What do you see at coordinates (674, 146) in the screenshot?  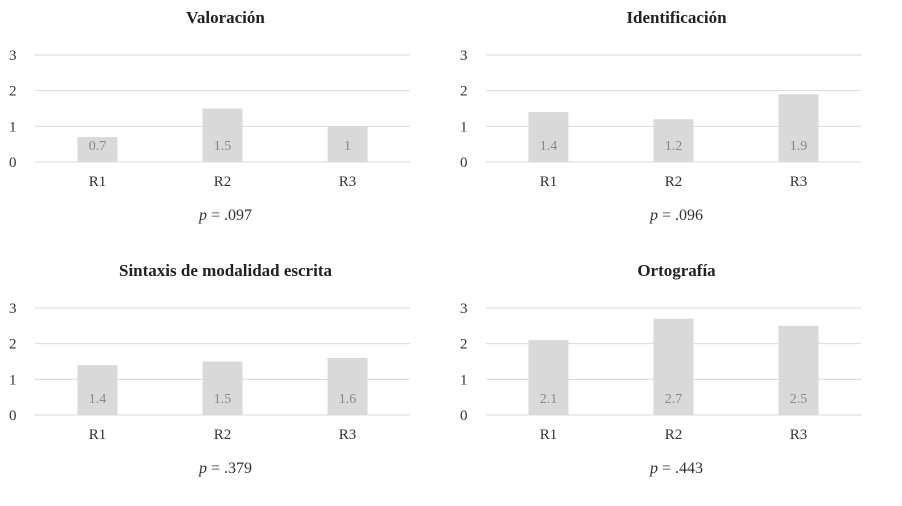 I see `bar-value-label: 1.2` at bounding box center [674, 146].